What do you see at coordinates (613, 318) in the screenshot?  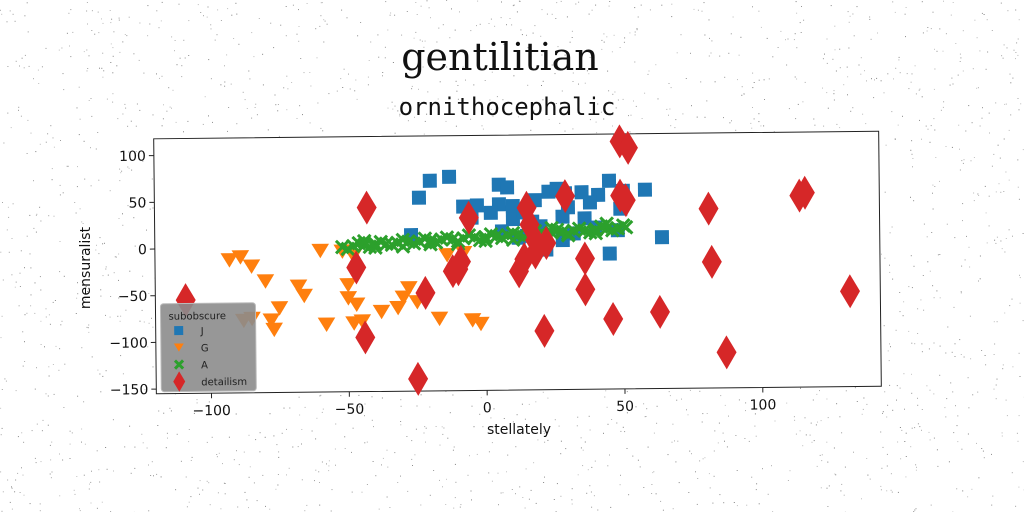 I see `data-point-detailism` at bounding box center [613, 318].